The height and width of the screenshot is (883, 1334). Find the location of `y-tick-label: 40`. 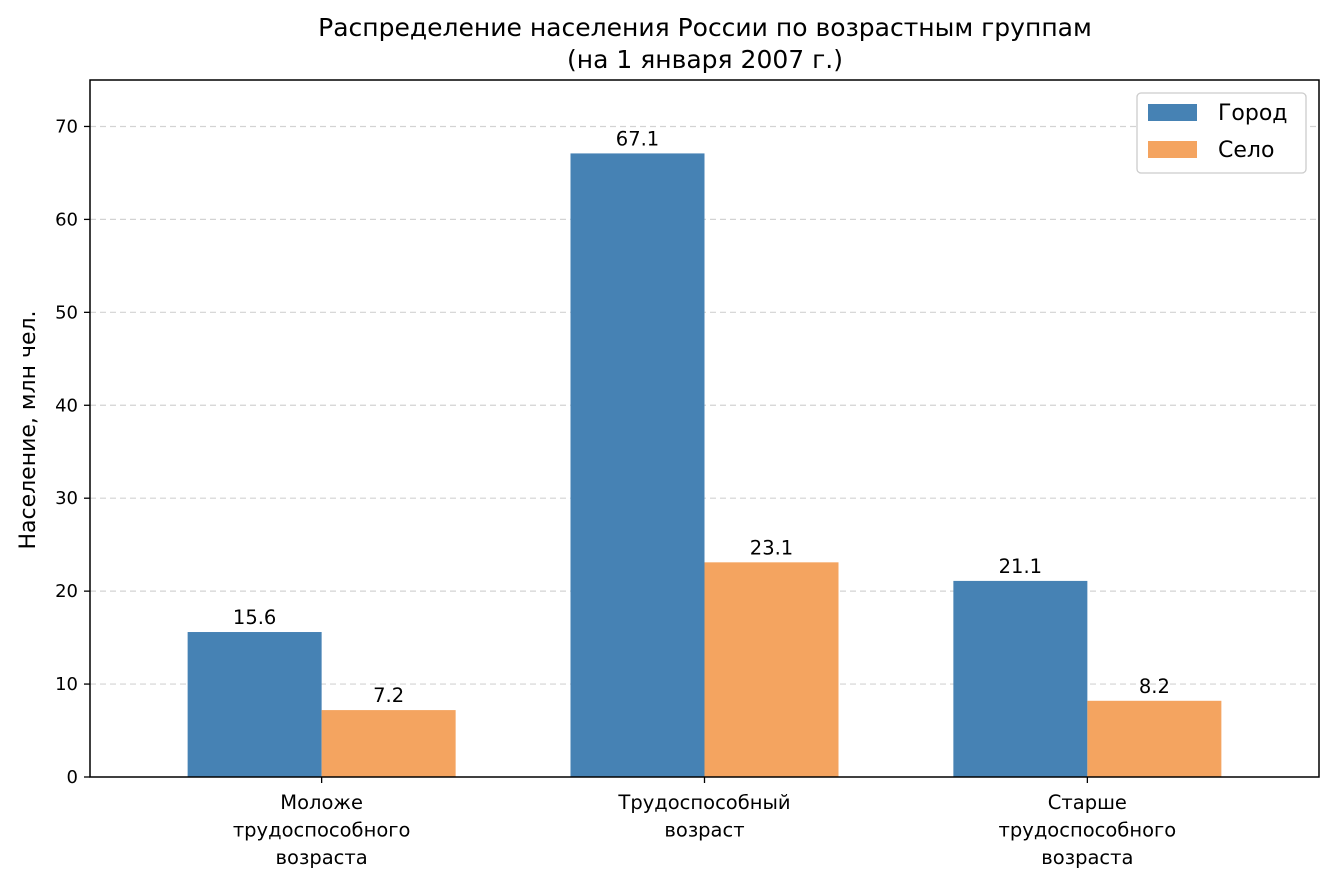

y-tick-label: 40 is located at coordinates (66, 405).